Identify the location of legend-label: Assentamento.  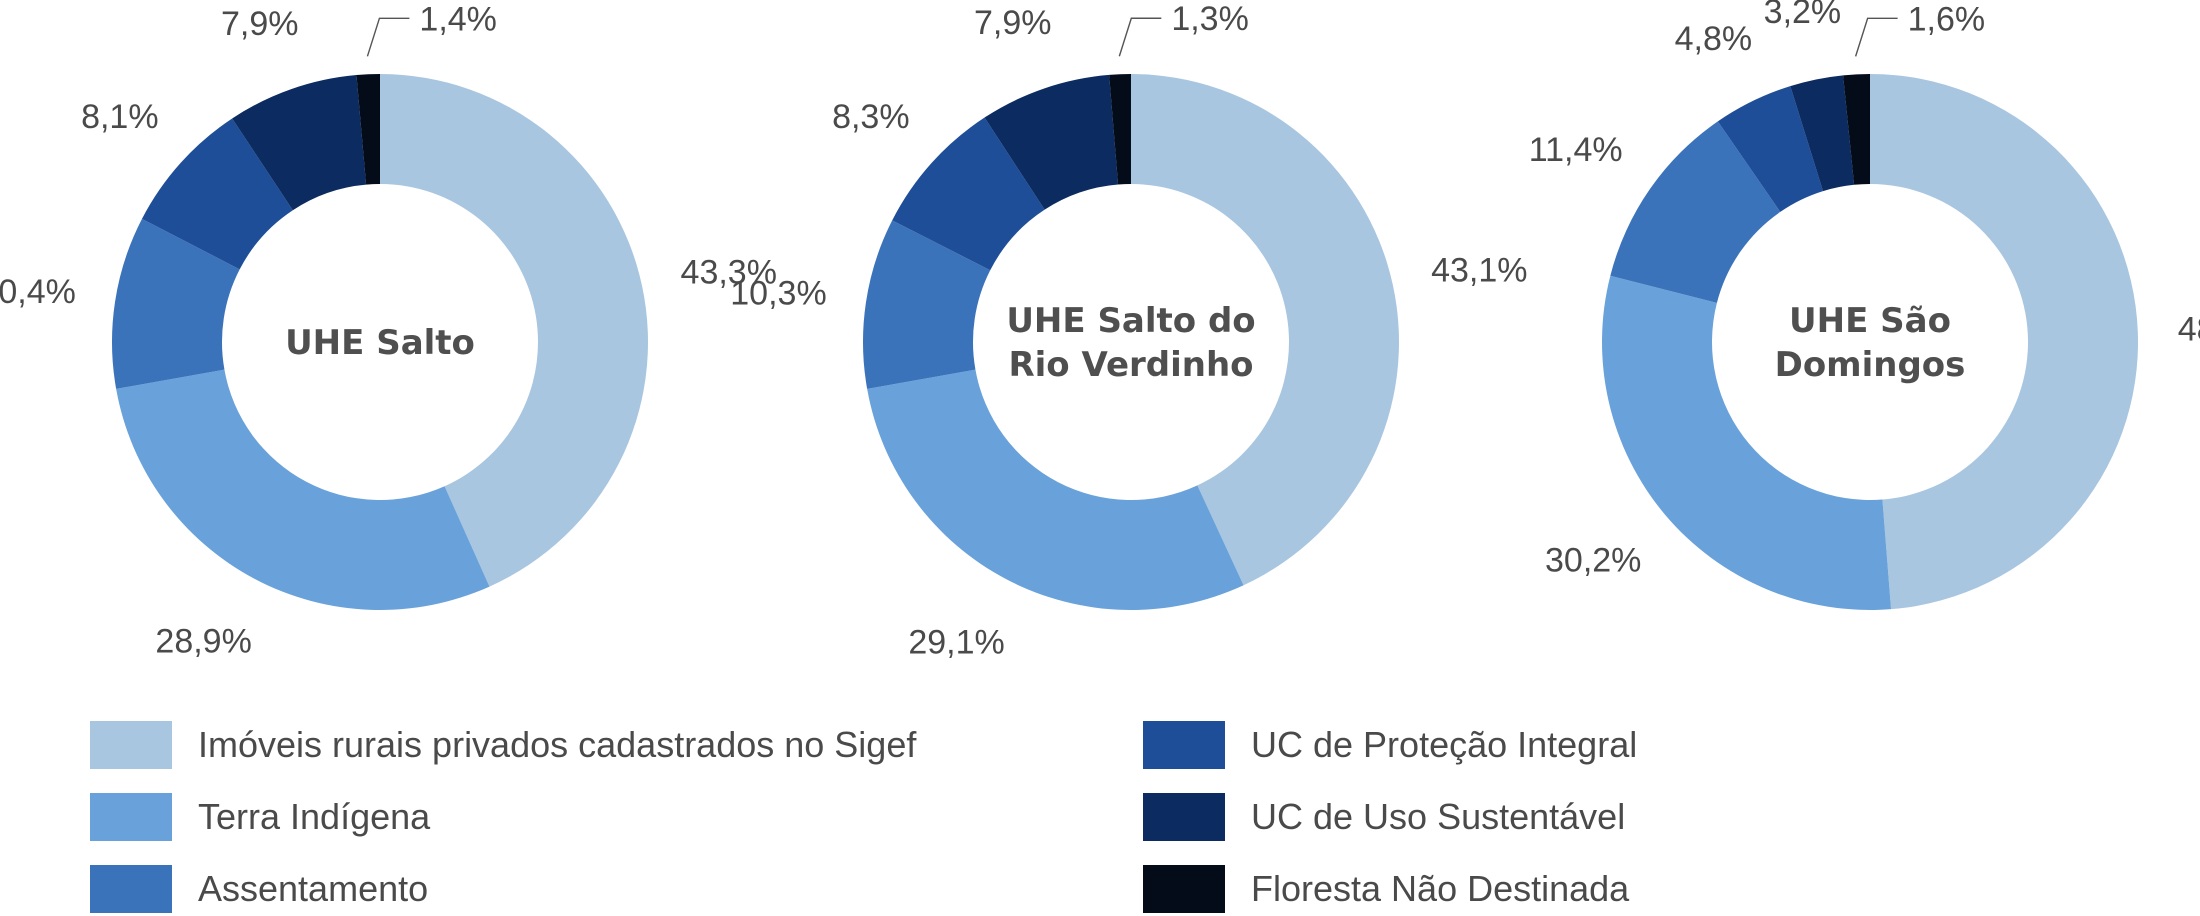
(313, 888).